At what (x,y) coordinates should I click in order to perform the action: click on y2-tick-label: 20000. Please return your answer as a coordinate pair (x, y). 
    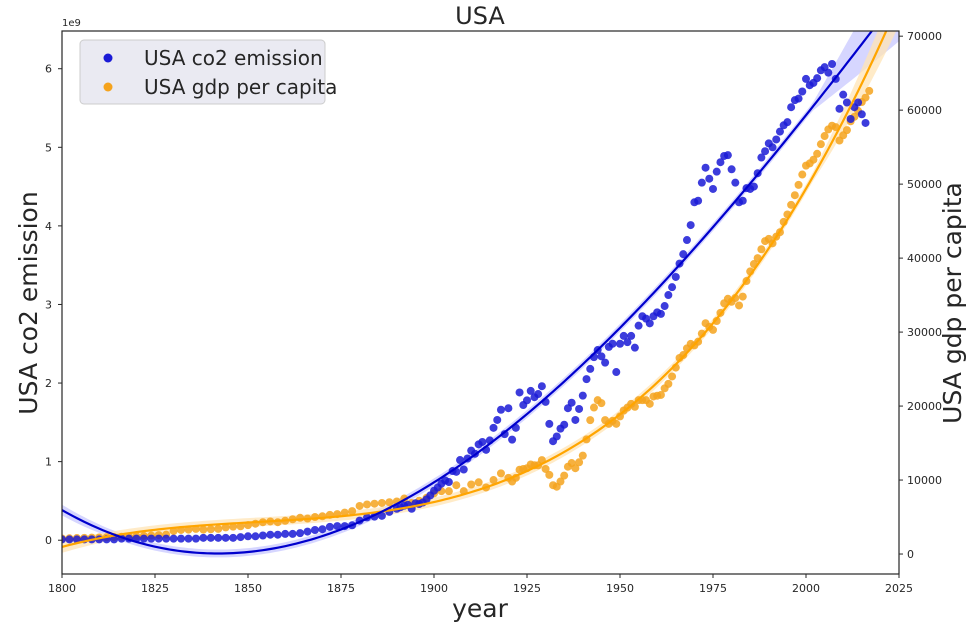
    Looking at the image, I should click on (924, 406).